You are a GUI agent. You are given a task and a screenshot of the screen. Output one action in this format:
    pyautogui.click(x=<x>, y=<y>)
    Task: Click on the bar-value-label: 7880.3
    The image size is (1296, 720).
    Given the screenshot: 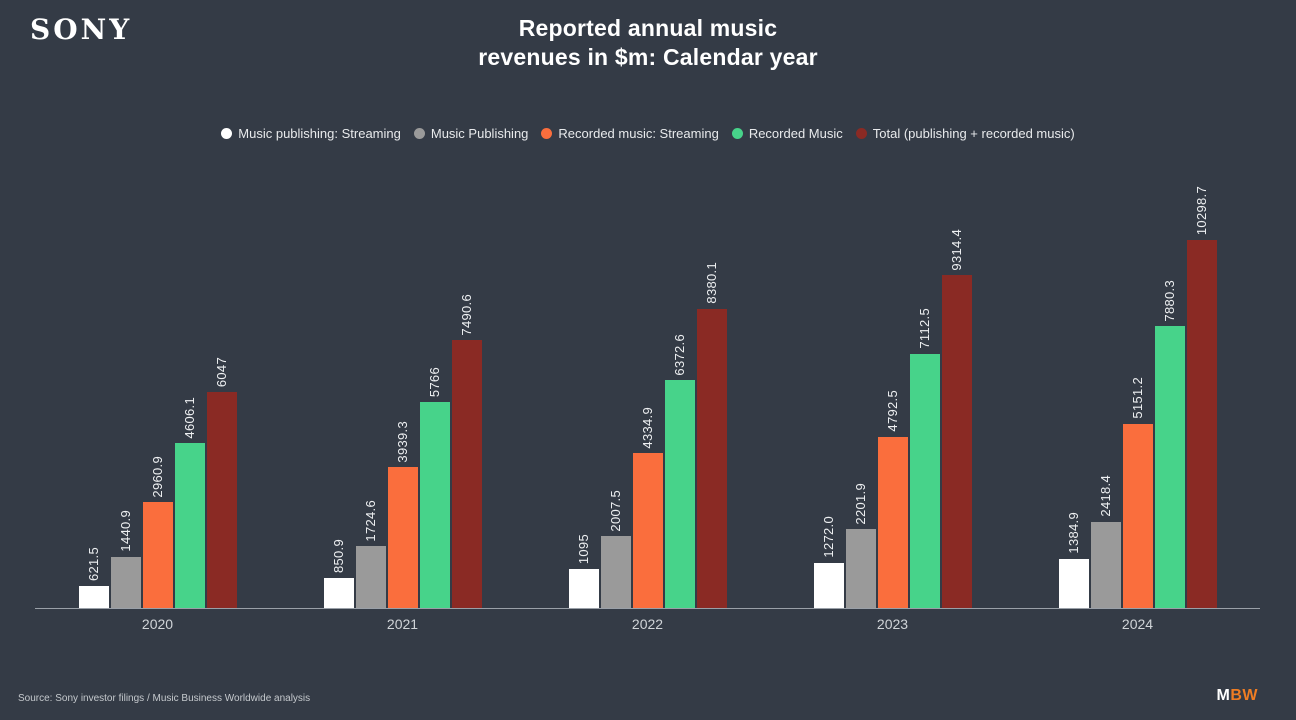 What is the action you would take?
    pyautogui.click(x=1169, y=300)
    